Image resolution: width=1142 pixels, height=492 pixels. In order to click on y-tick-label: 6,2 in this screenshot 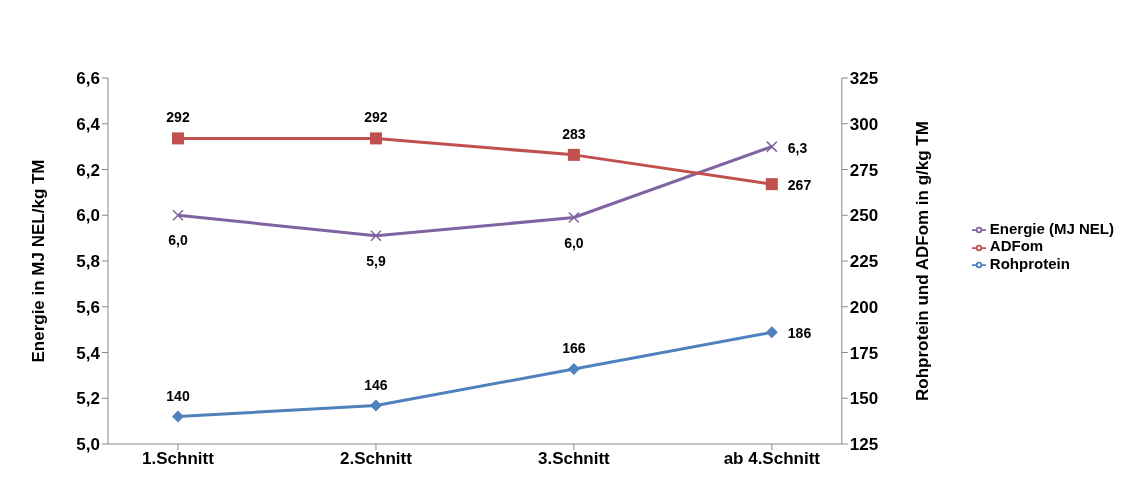, I will do `click(88, 170)`.